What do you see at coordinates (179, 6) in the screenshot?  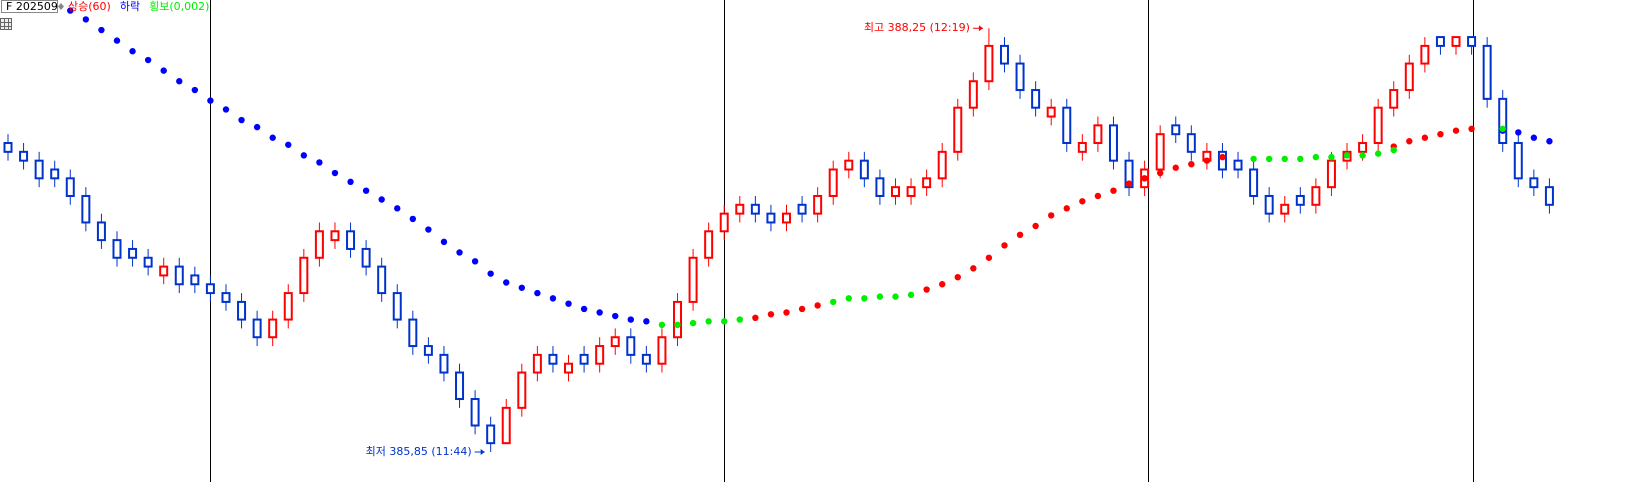 I see `legend-label: 횡보(0,002)` at bounding box center [179, 6].